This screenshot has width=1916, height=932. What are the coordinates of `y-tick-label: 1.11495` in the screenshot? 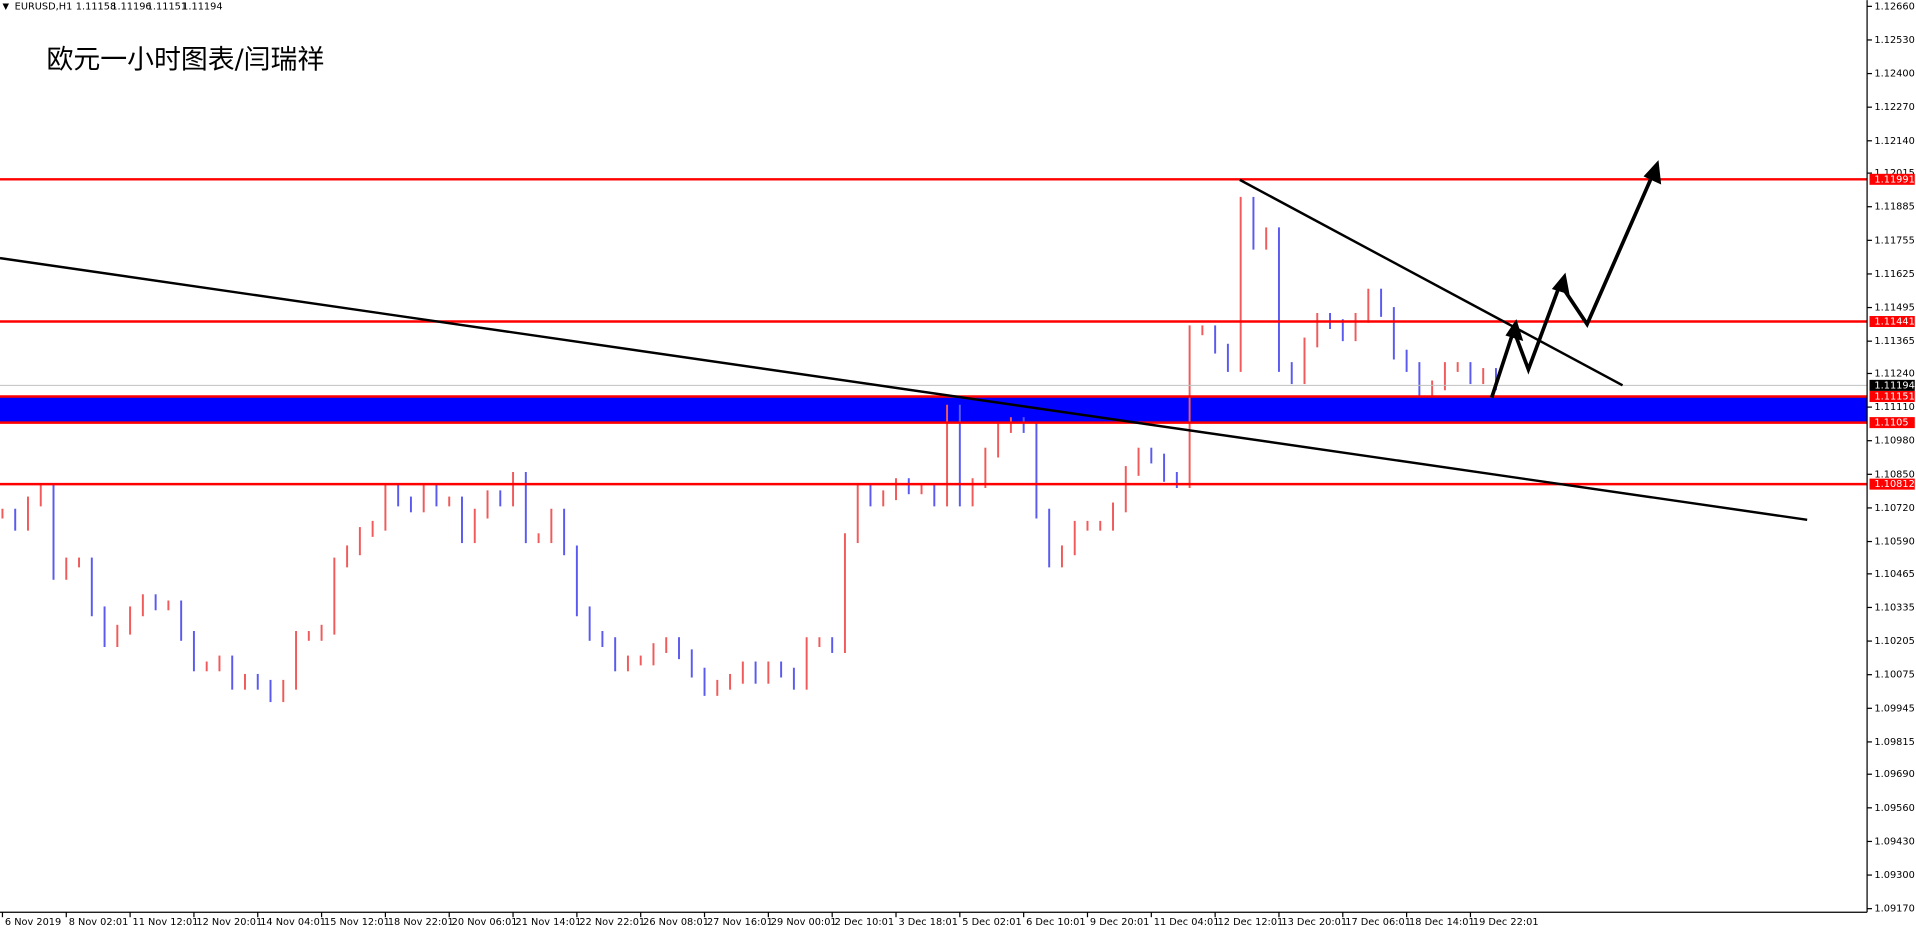 It's located at (1894, 308).